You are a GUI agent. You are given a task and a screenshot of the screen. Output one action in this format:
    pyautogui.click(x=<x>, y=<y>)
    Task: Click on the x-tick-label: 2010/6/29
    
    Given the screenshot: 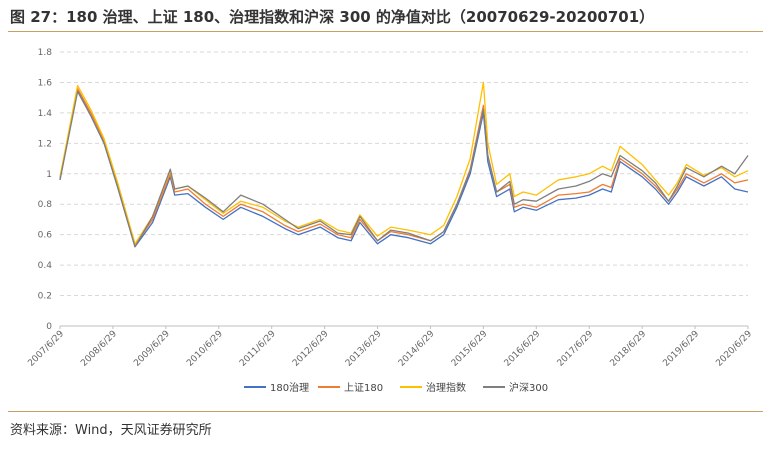 What is the action you would take?
    pyautogui.click(x=205, y=349)
    